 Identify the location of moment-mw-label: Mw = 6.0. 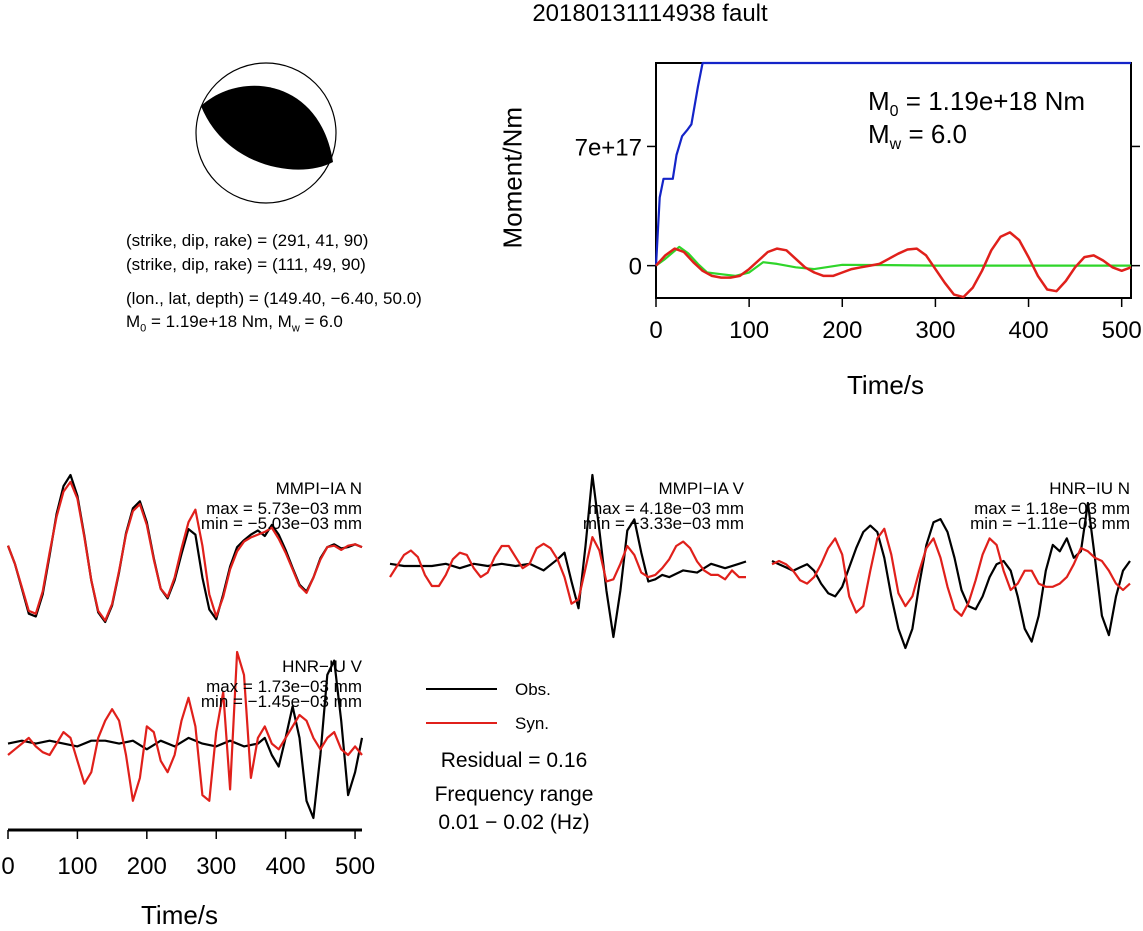
(918, 136).